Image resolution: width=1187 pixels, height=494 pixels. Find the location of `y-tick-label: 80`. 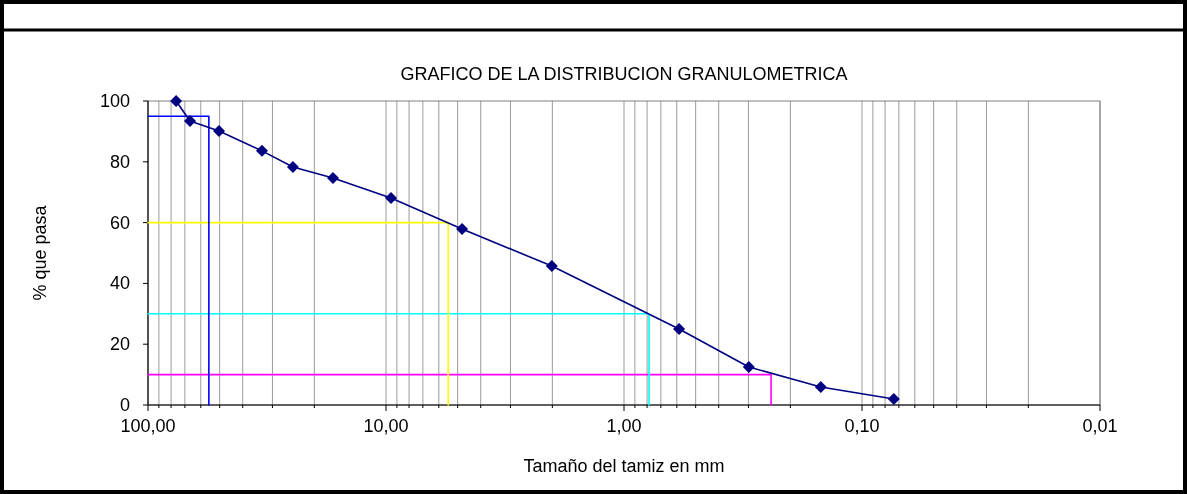

y-tick-label: 80 is located at coordinates (119, 161).